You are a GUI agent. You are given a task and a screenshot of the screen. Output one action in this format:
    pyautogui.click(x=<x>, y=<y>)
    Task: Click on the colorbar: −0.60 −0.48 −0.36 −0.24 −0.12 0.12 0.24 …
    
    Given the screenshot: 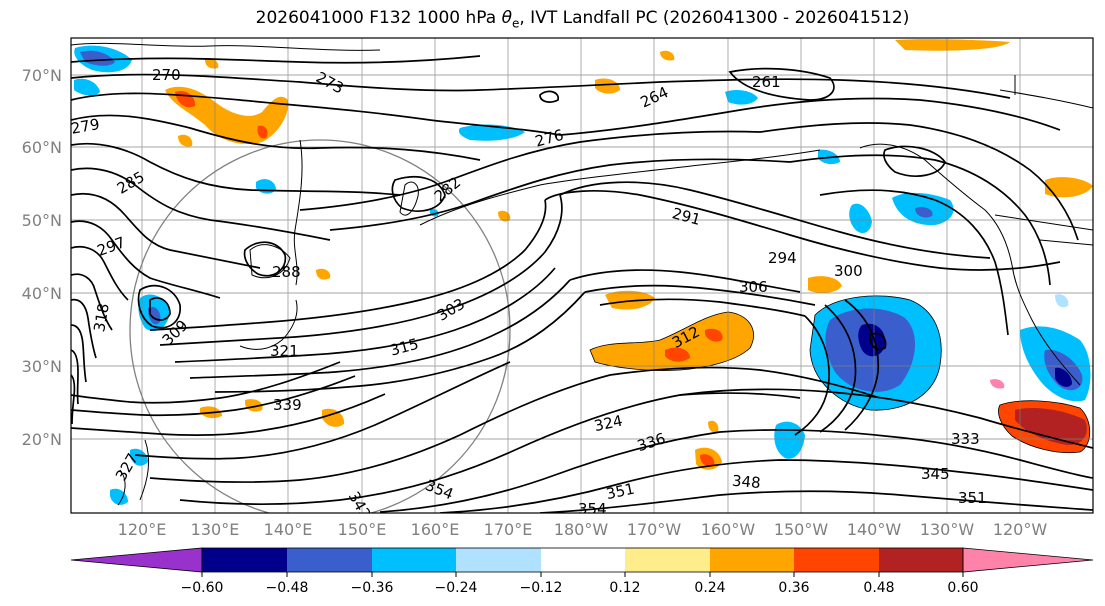 What is the action you would take?
    pyautogui.click(x=582, y=571)
    